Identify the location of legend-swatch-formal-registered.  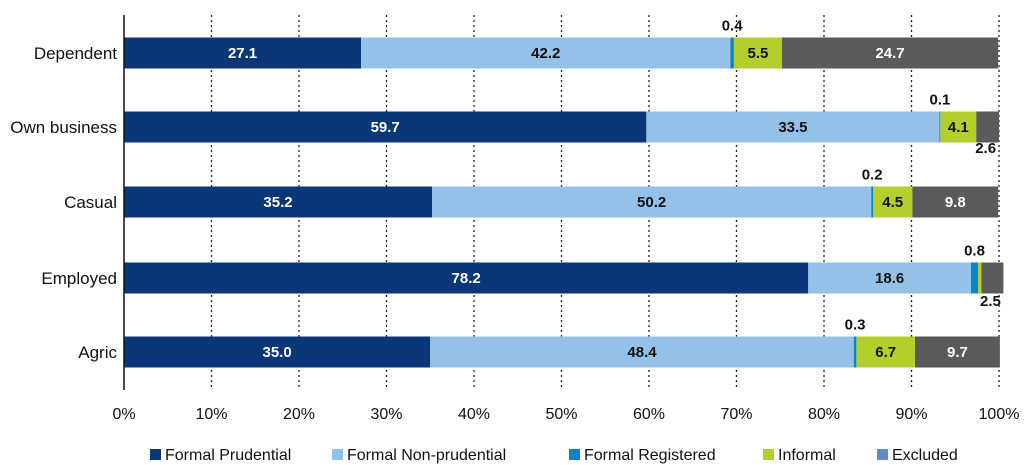
(574, 454).